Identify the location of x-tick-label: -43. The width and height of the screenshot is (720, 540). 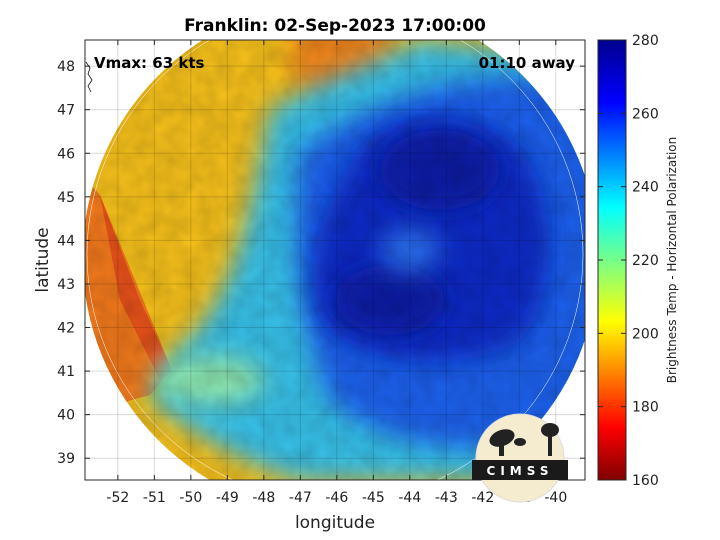
(446, 498).